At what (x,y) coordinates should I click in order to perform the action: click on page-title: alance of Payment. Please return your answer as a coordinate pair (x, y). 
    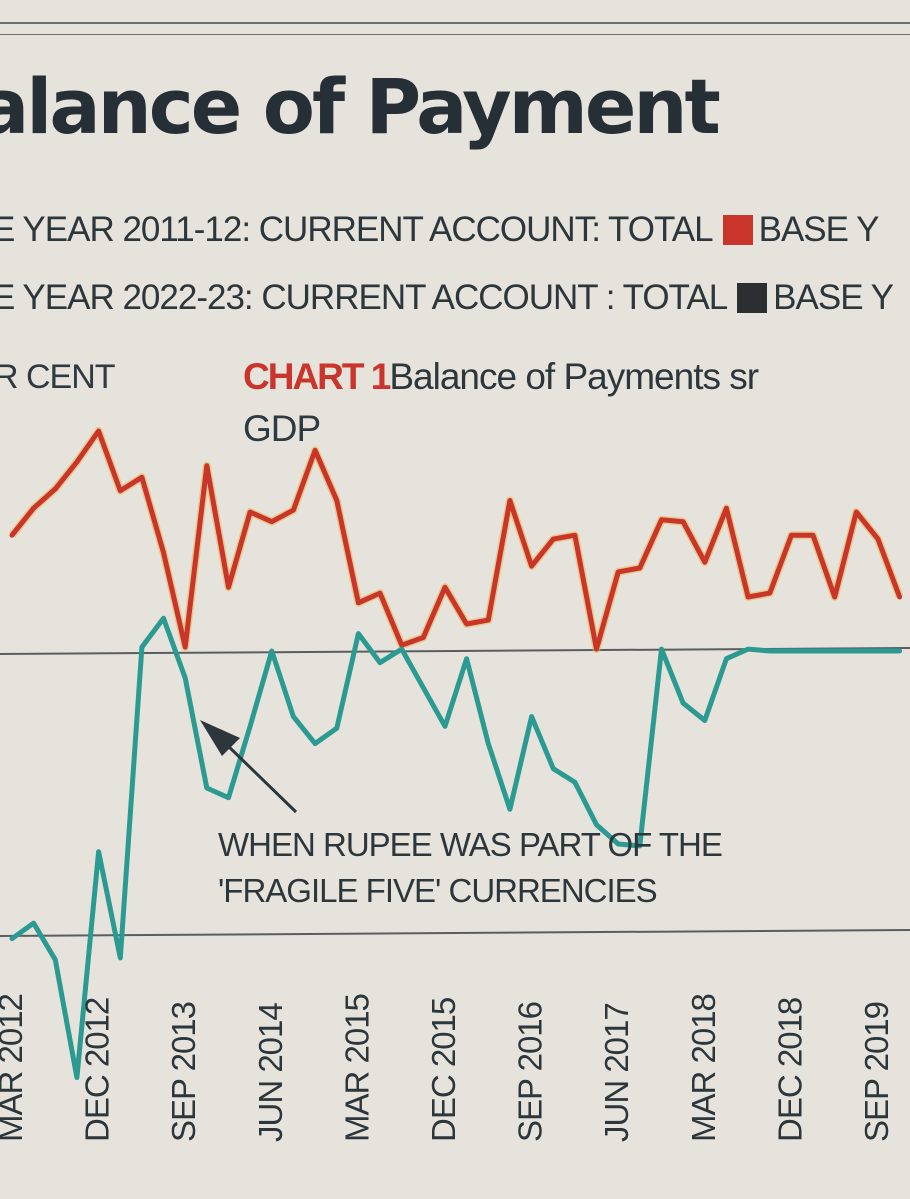
    Looking at the image, I should click on (360, 106).